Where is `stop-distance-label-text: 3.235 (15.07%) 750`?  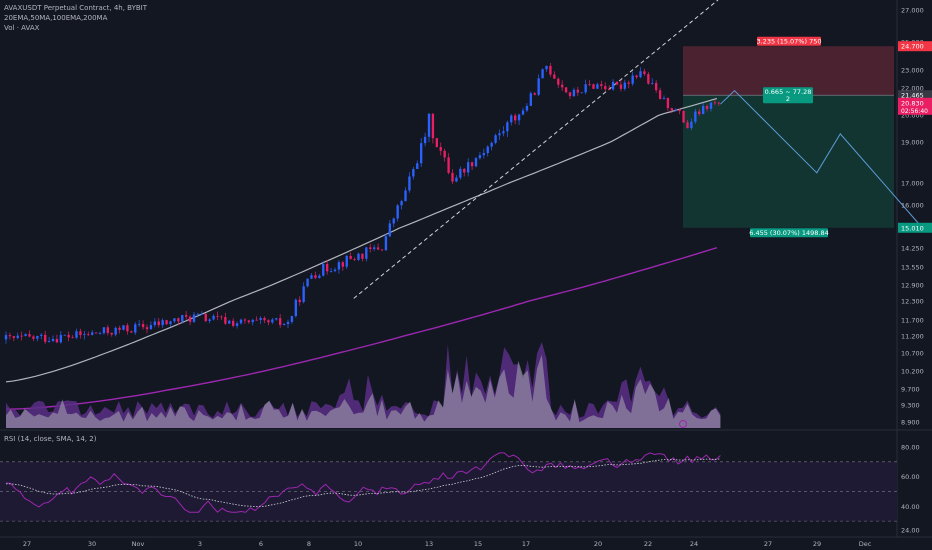
stop-distance-label-text: 3.235 (15.07%) 750 is located at coordinates (788, 42).